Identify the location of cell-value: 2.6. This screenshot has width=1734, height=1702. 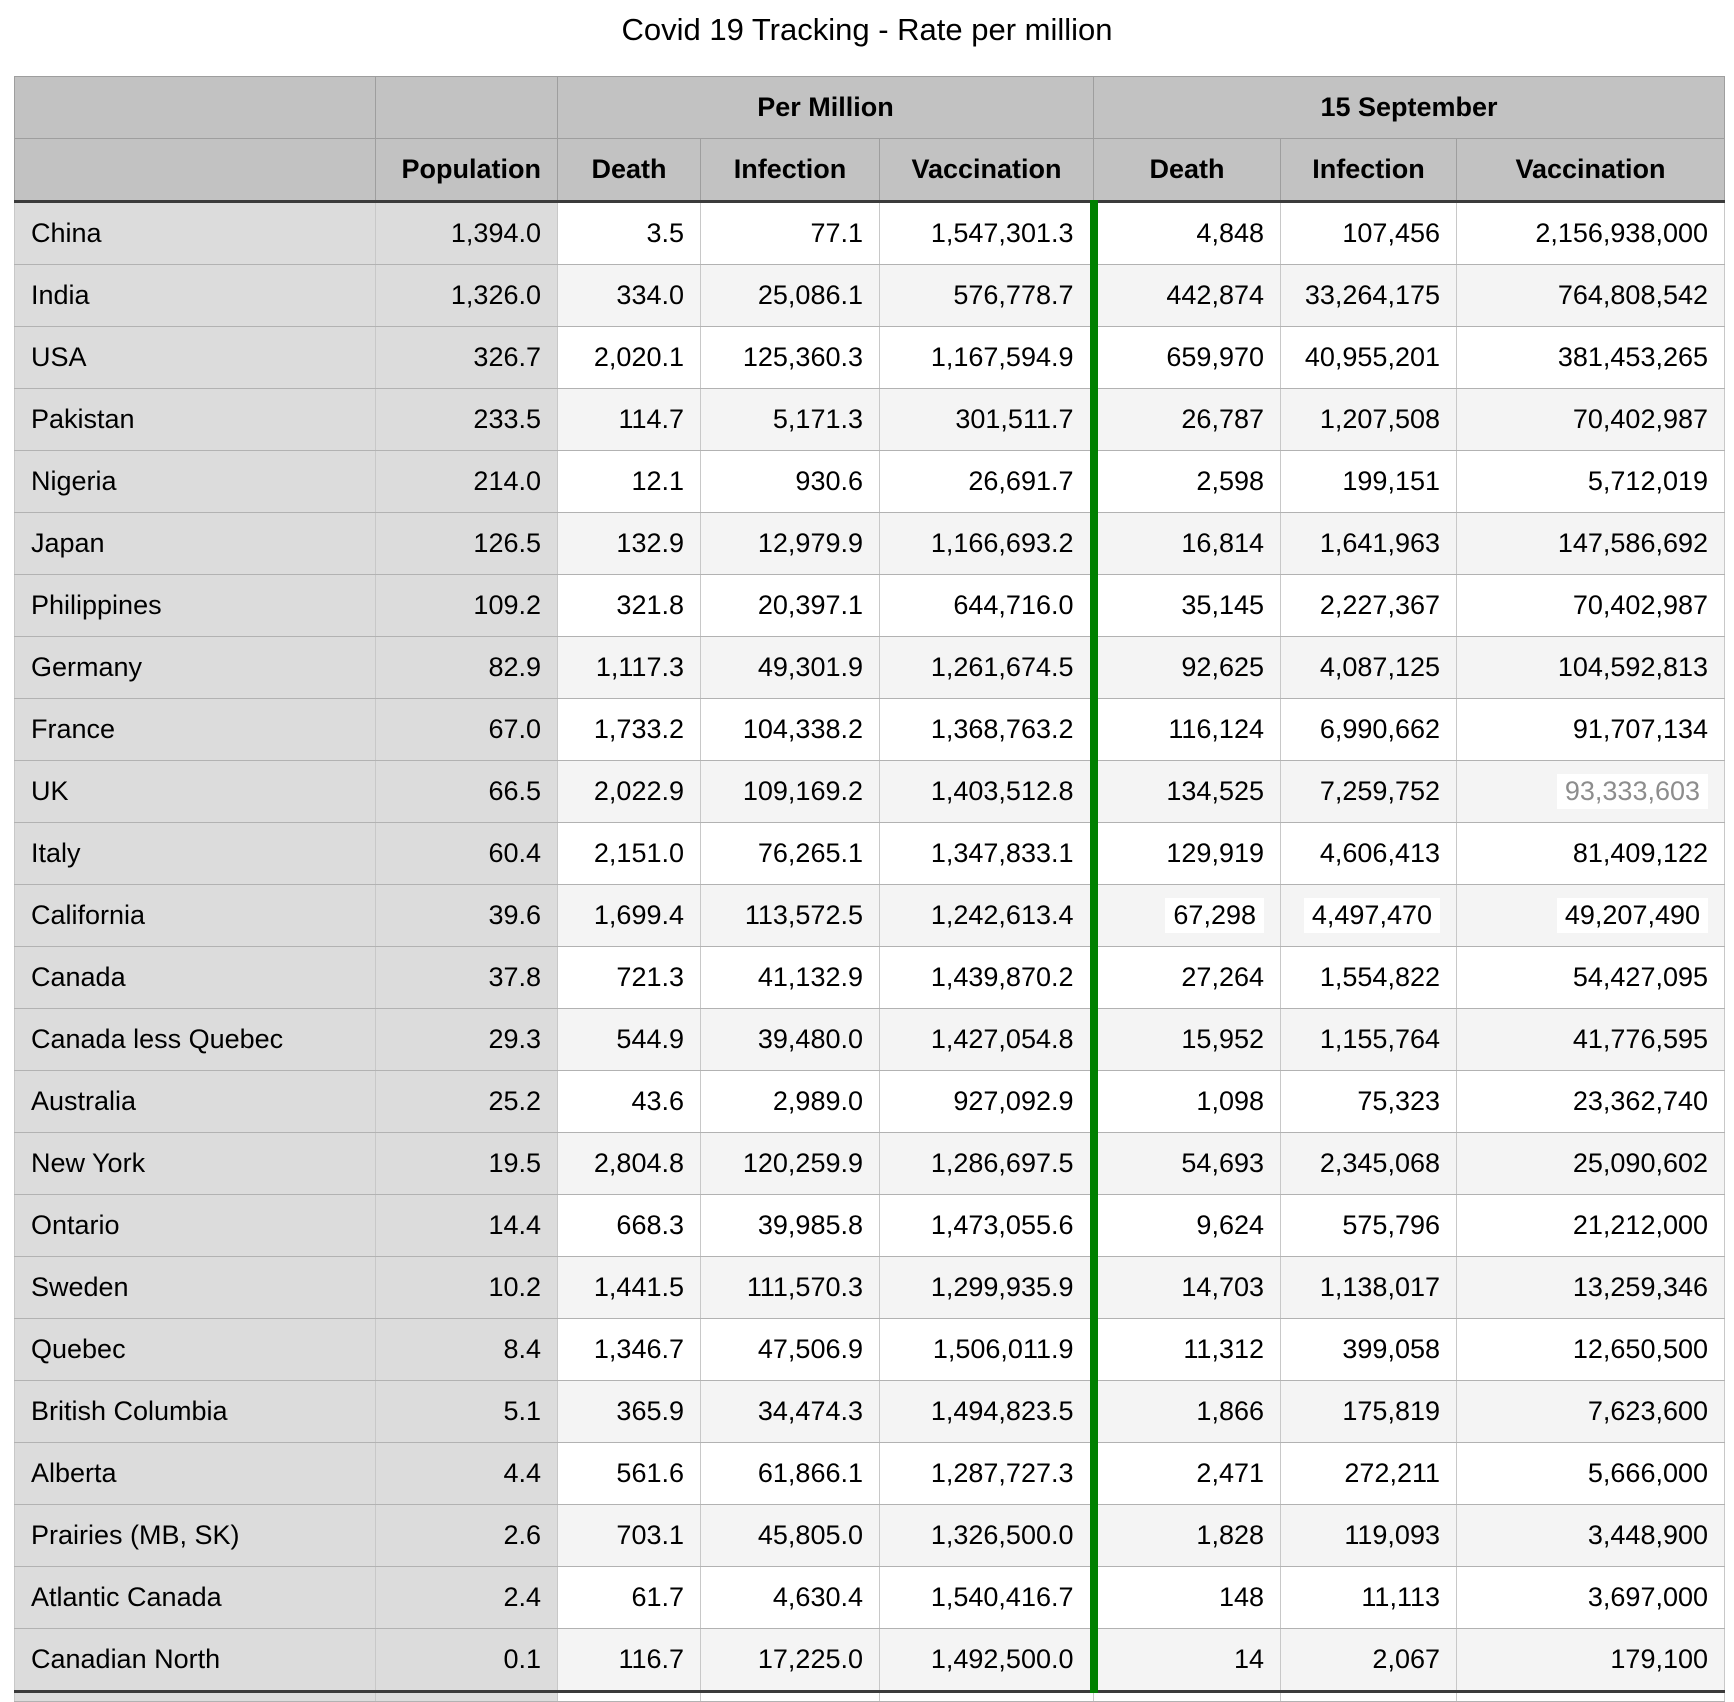
(522, 1535).